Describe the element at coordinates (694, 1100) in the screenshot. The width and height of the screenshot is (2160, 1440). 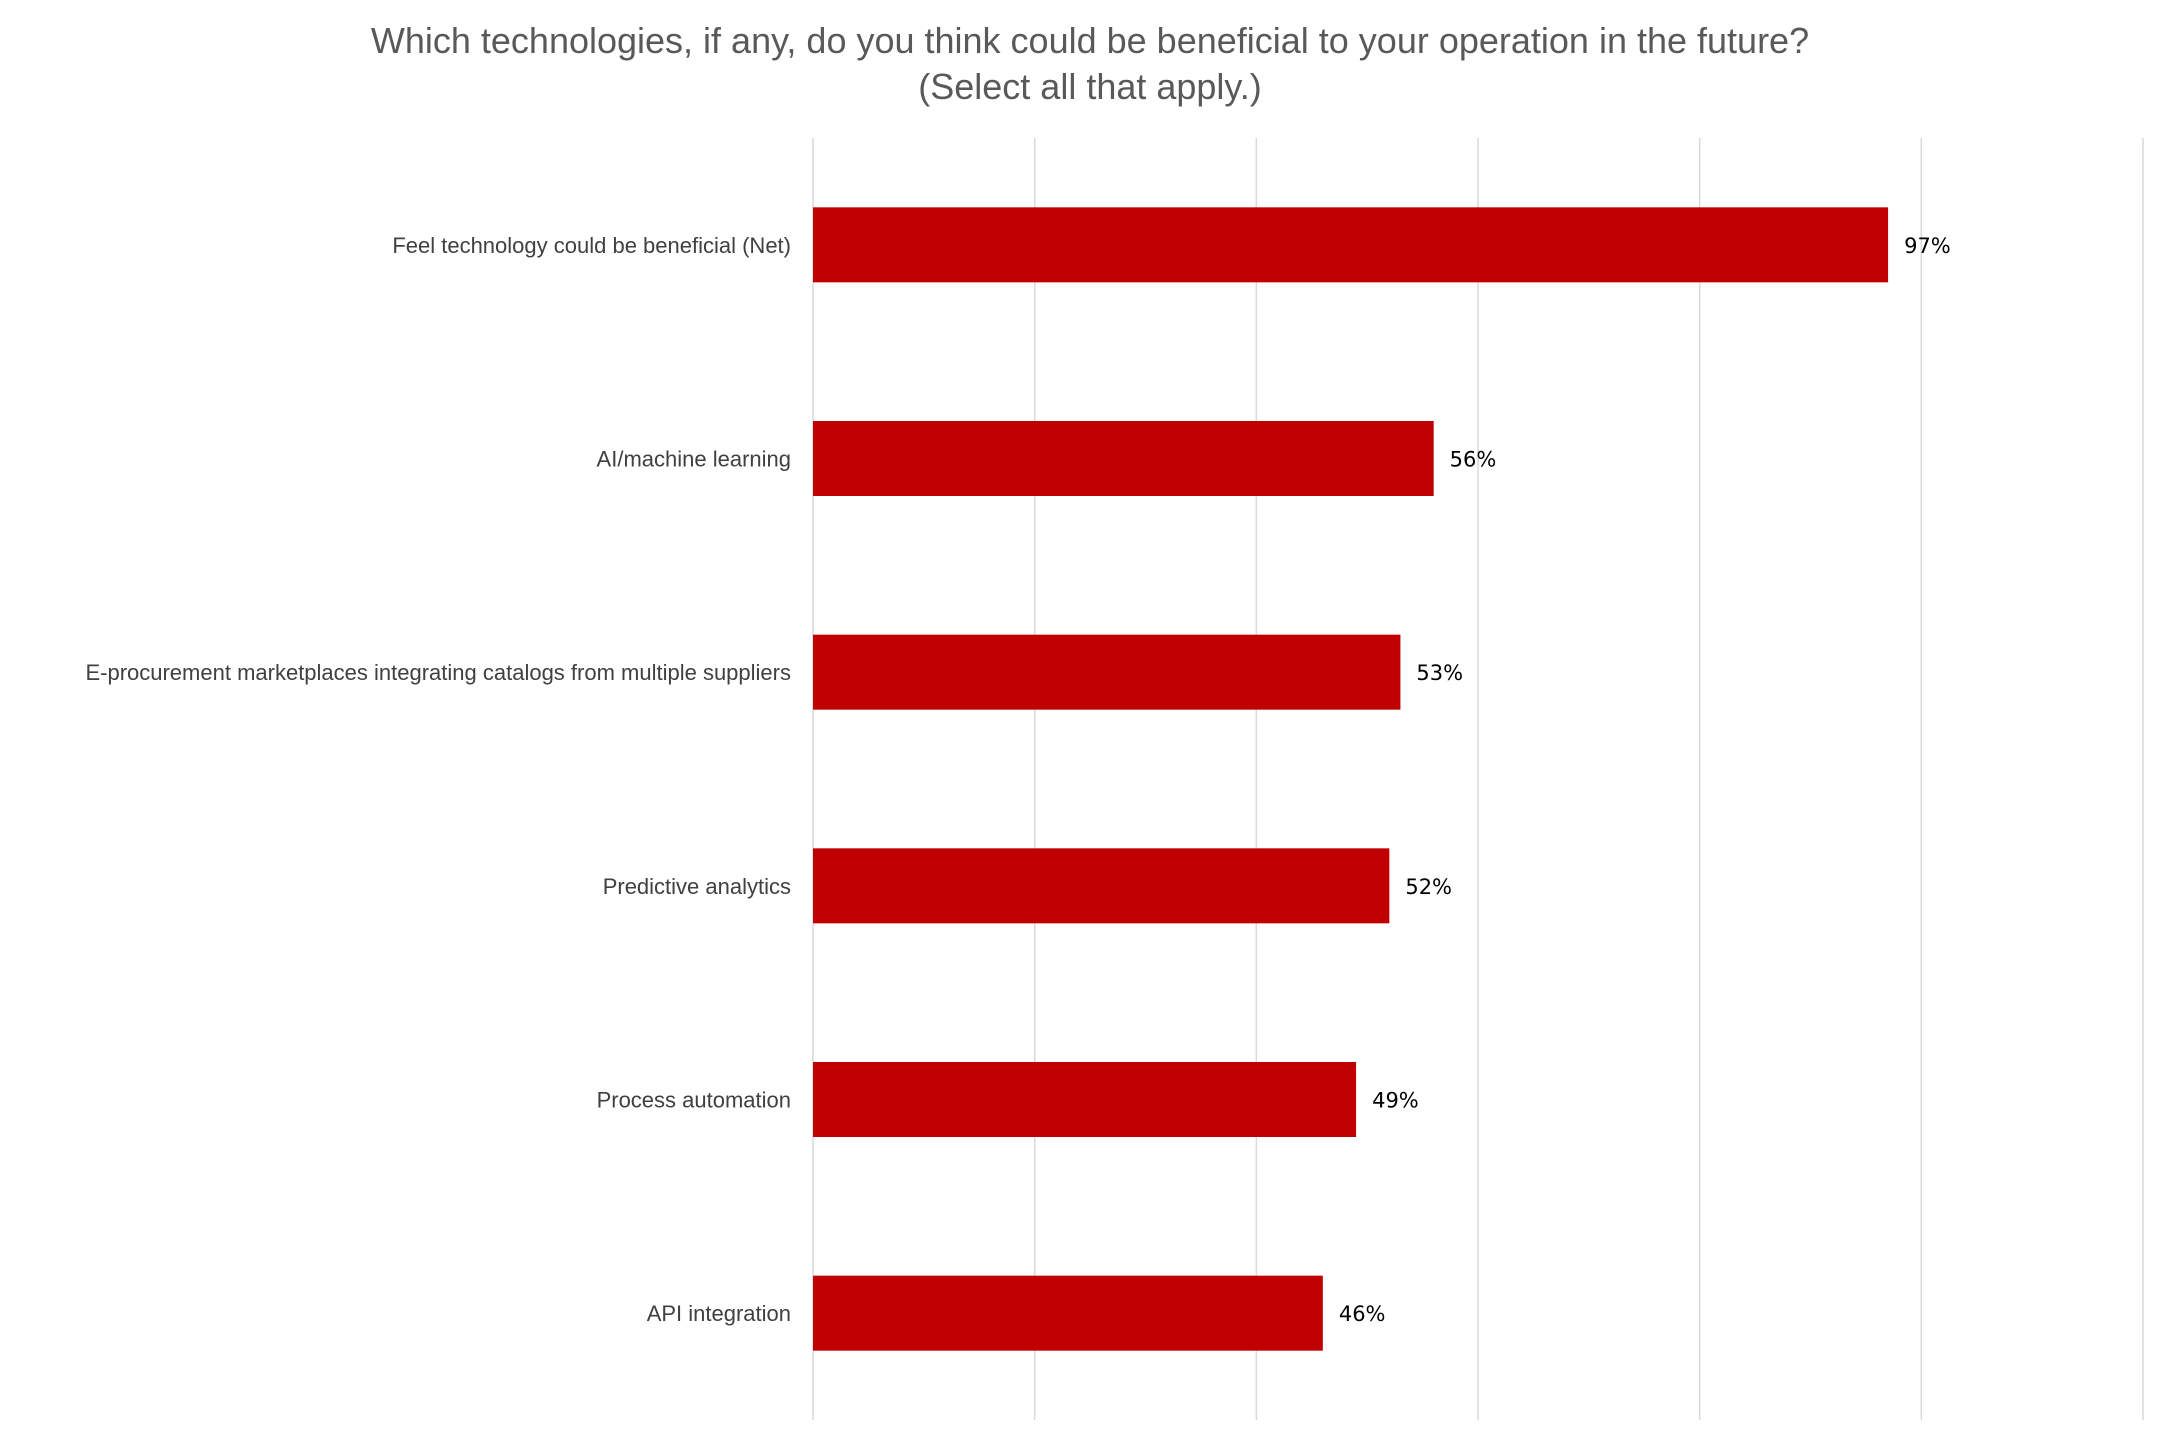
I see `category-label: Process automation` at that location.